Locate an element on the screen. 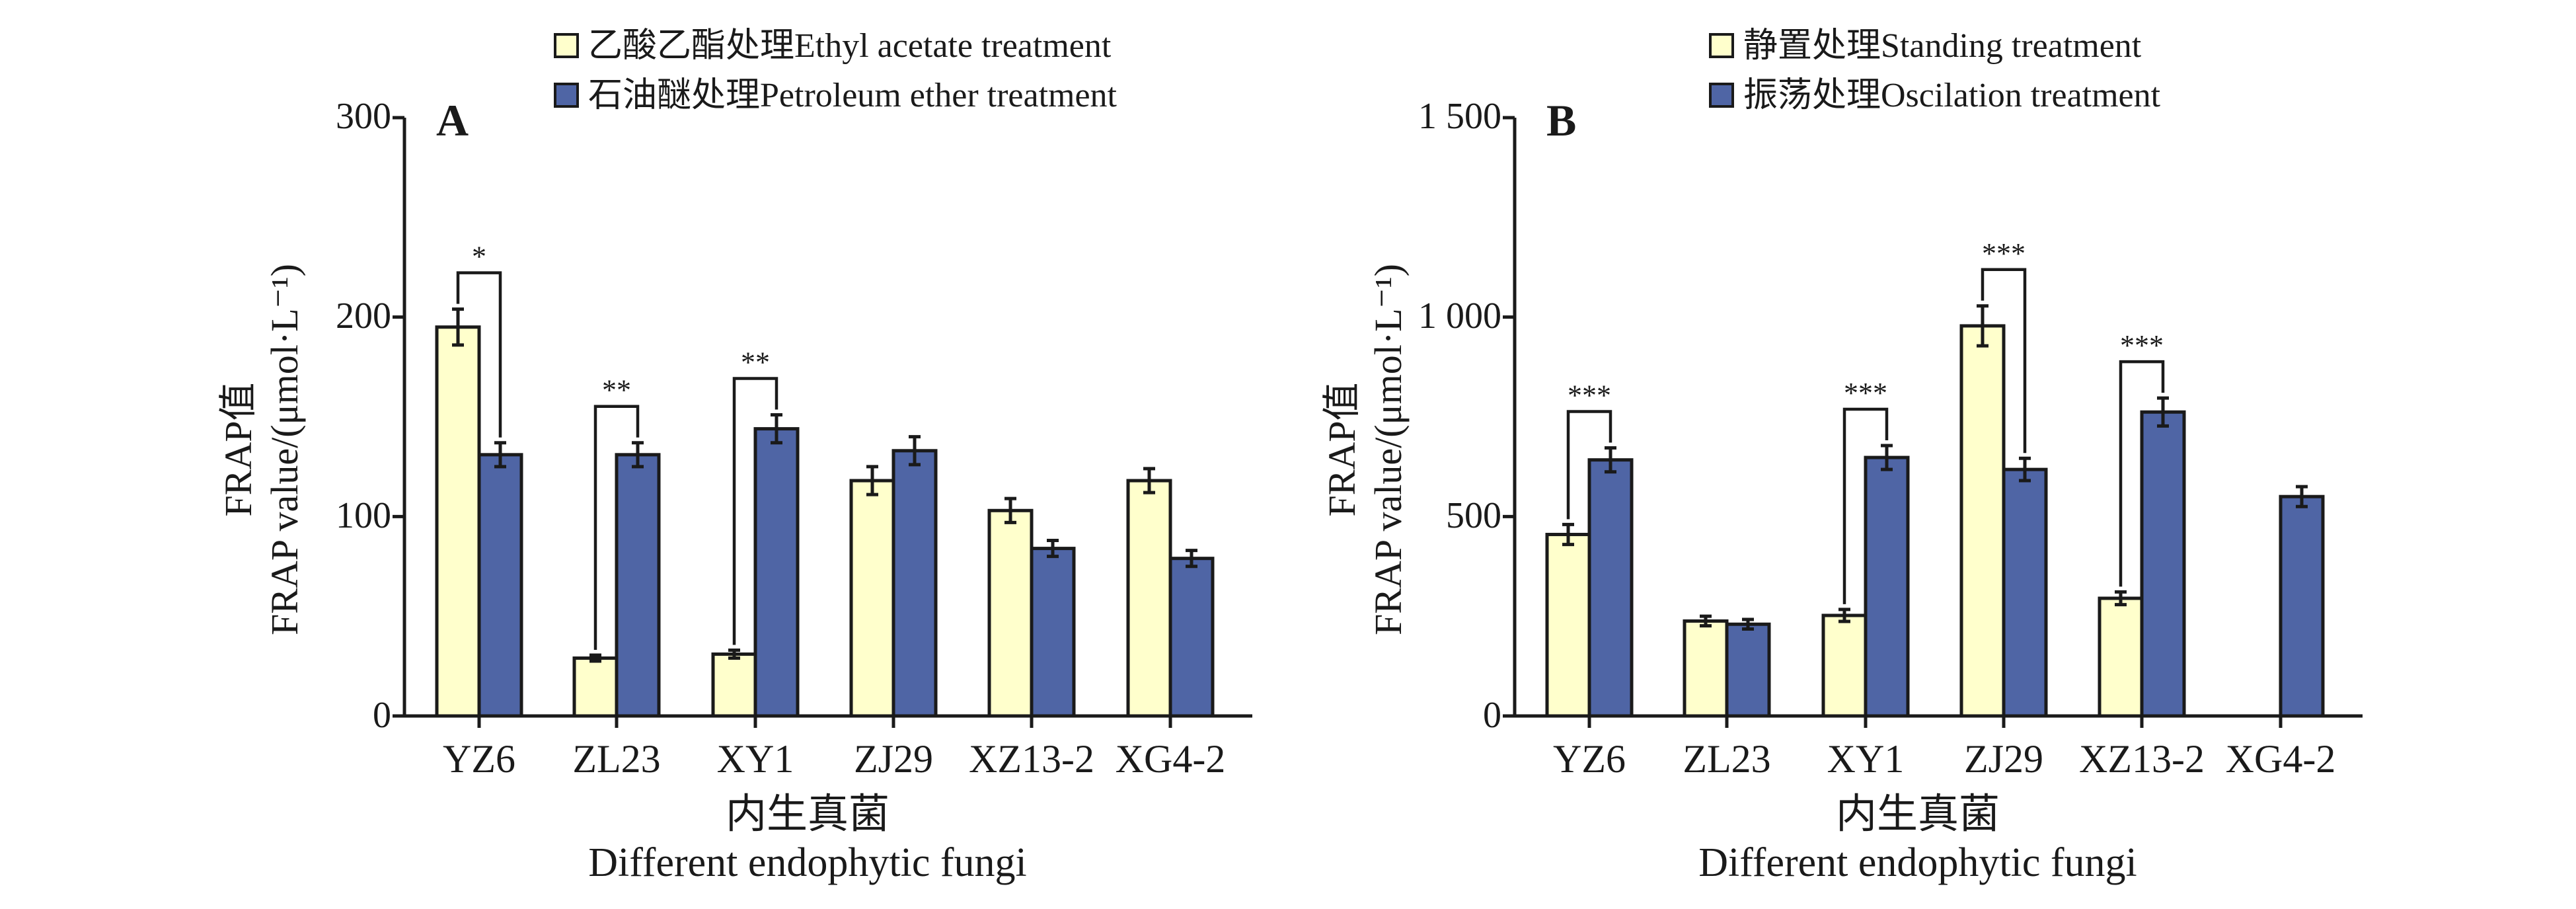 This screenshot has width=2576, height=909. legend-label-oscilation: 振荡处理Oscilation treatment is located at coordinates (1952, 95).